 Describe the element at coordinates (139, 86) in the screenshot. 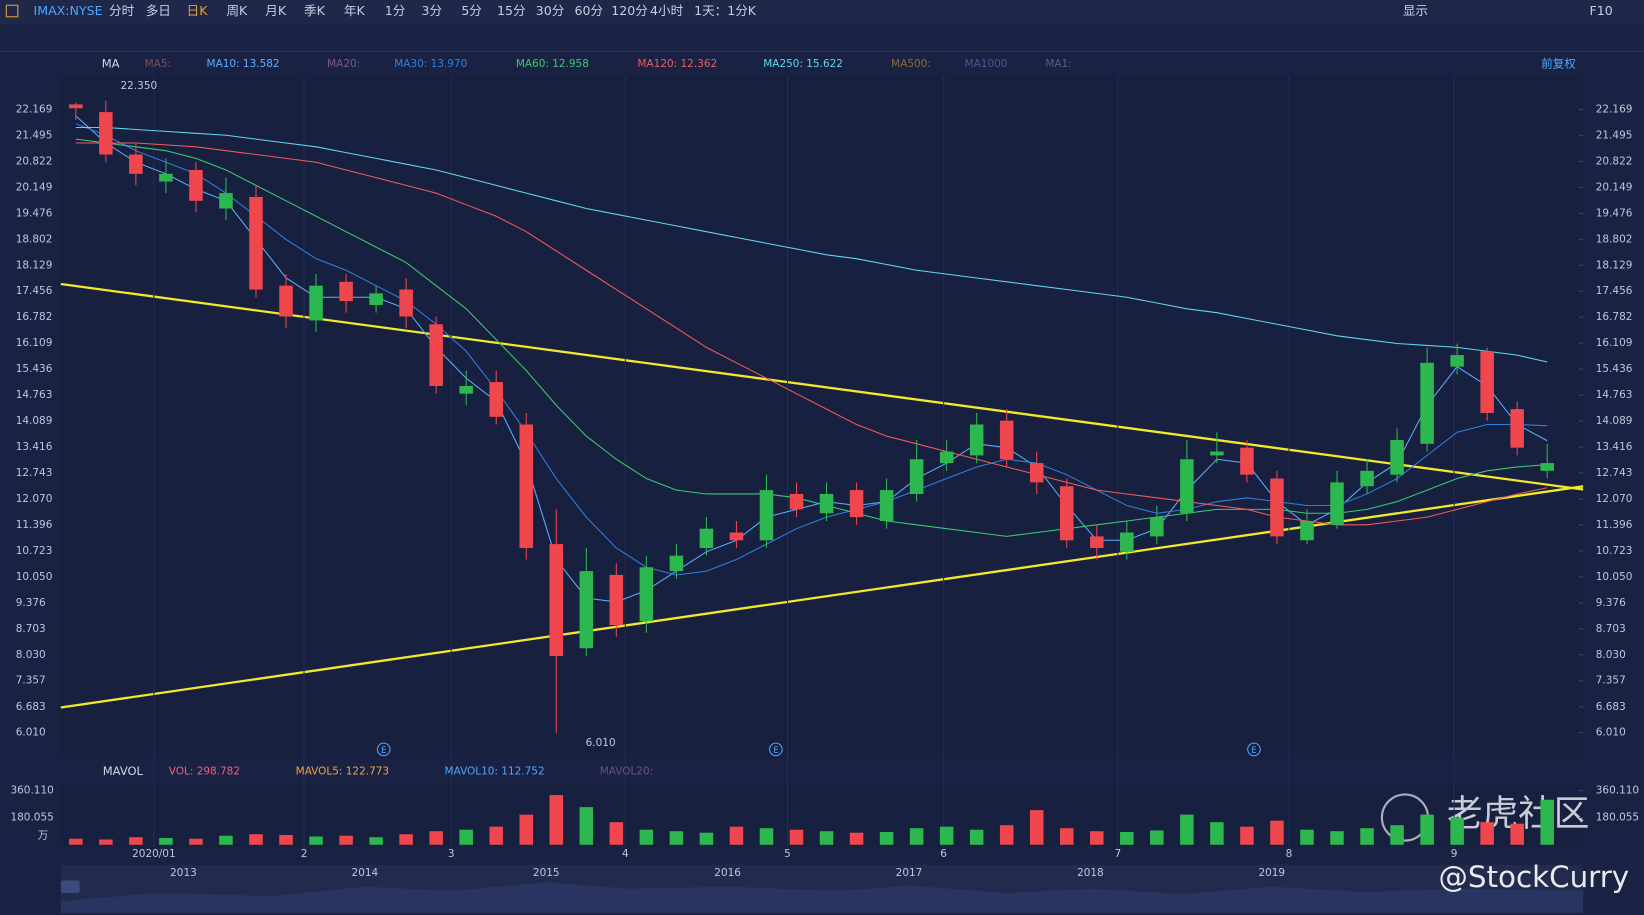

I see `high-annotation: 22.350` at that location.